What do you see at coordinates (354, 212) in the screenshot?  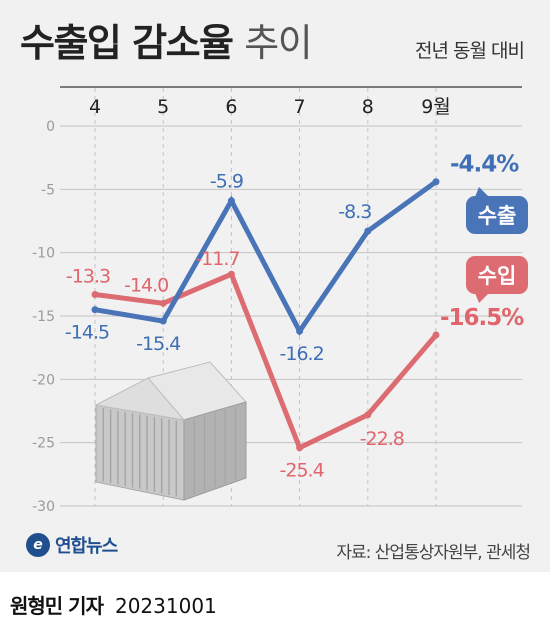 I see `data-label: -8.3` at bounding box center [354, 212].